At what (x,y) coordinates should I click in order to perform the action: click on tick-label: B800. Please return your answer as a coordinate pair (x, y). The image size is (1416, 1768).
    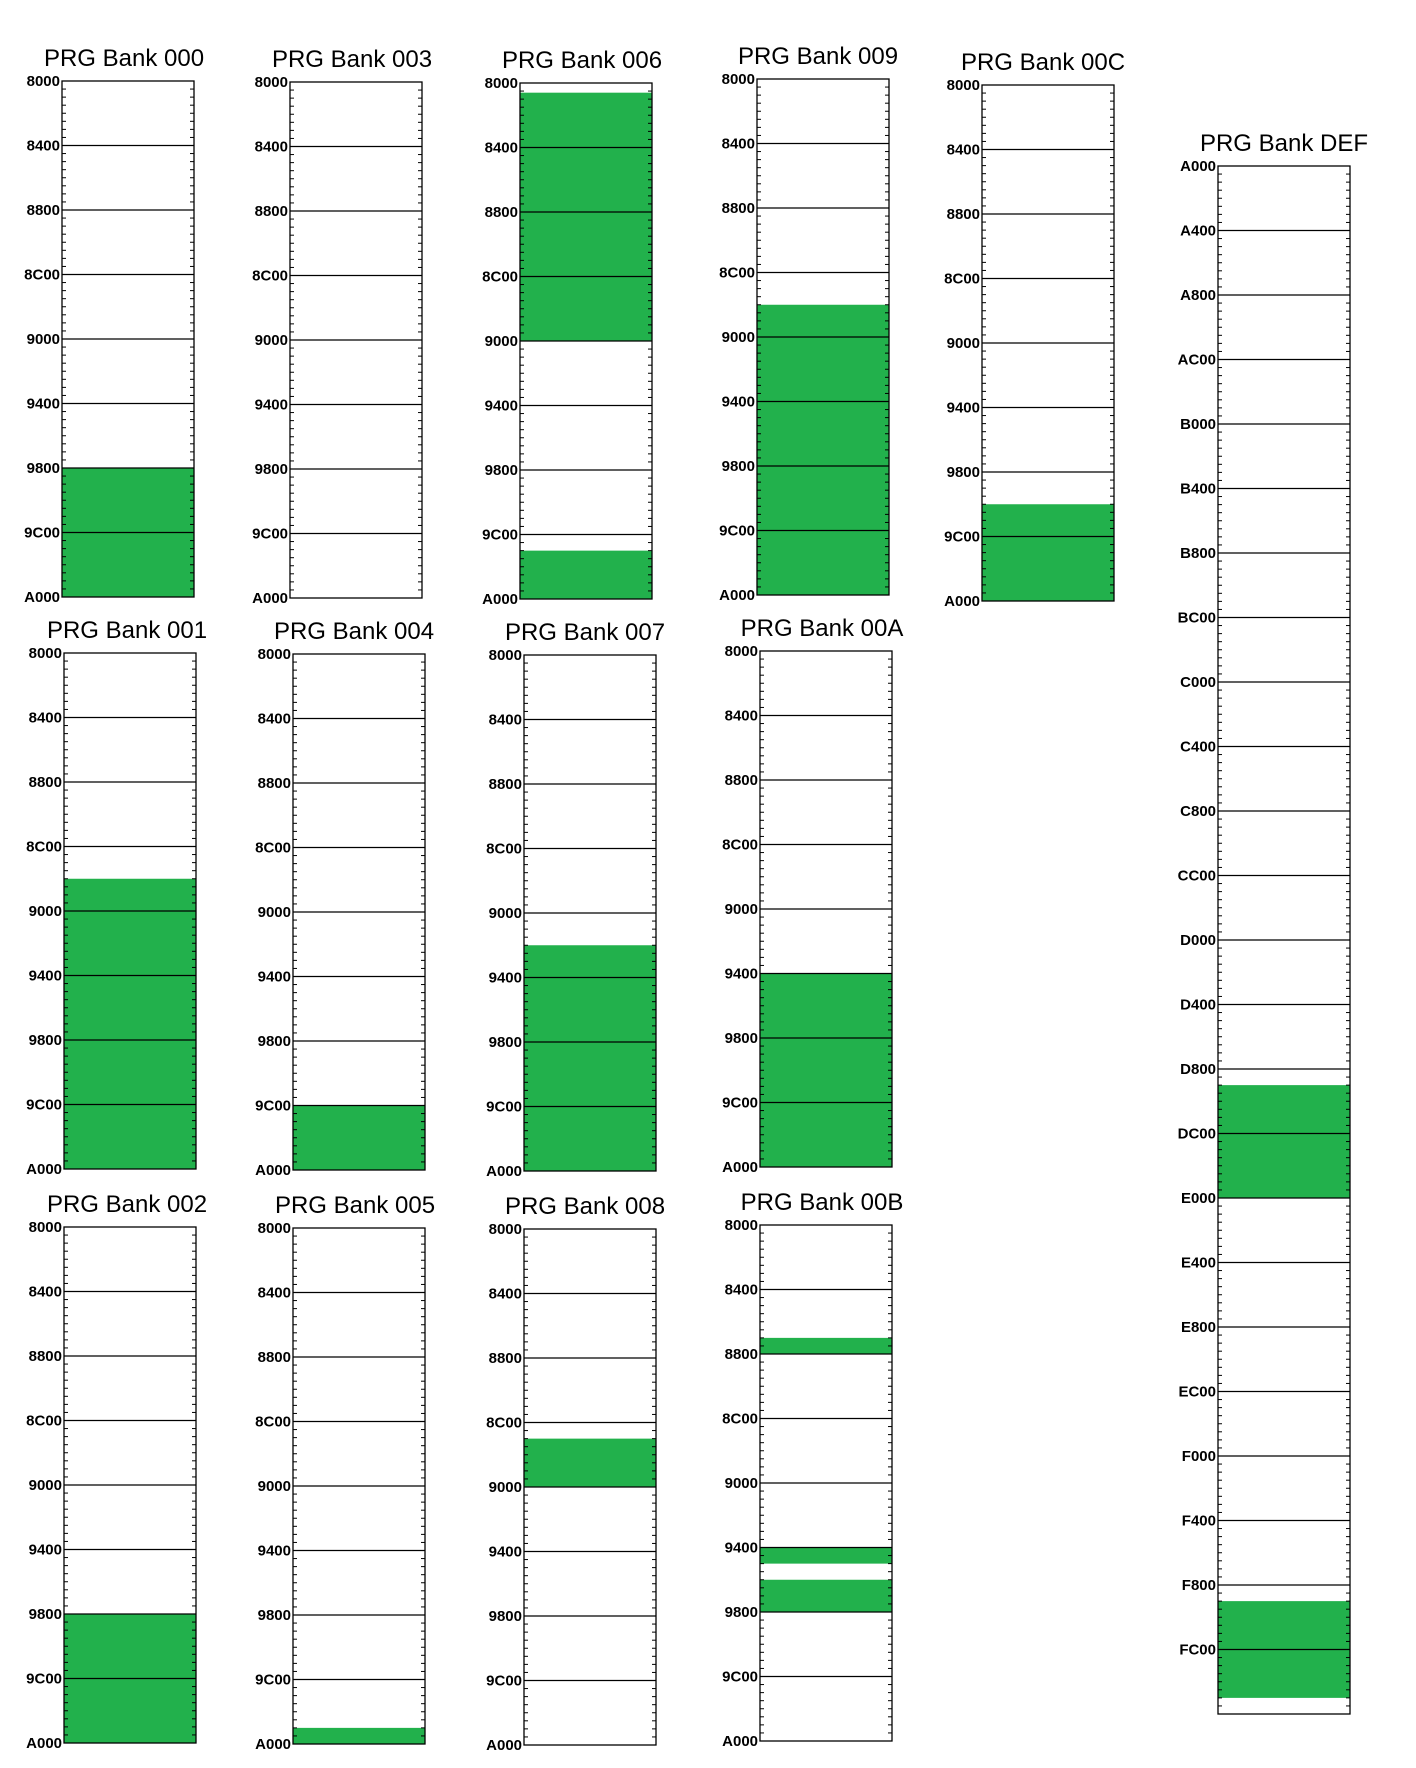
    Looking at the image, I should click on (1198, 553).